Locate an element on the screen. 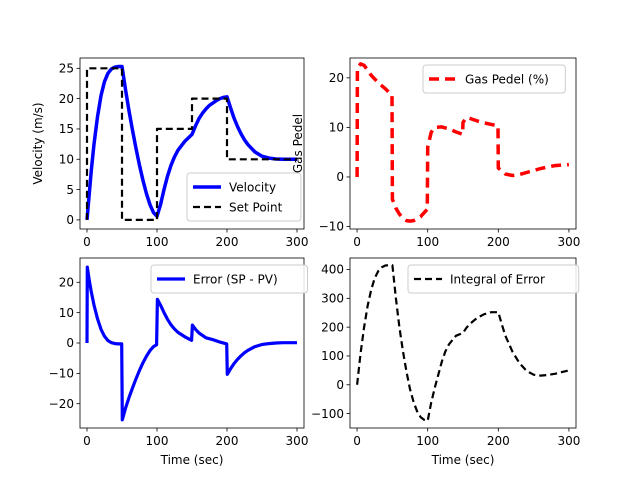 The image size is (640, 480). y-tick-label: 400 is located at coordinates (332, 270).